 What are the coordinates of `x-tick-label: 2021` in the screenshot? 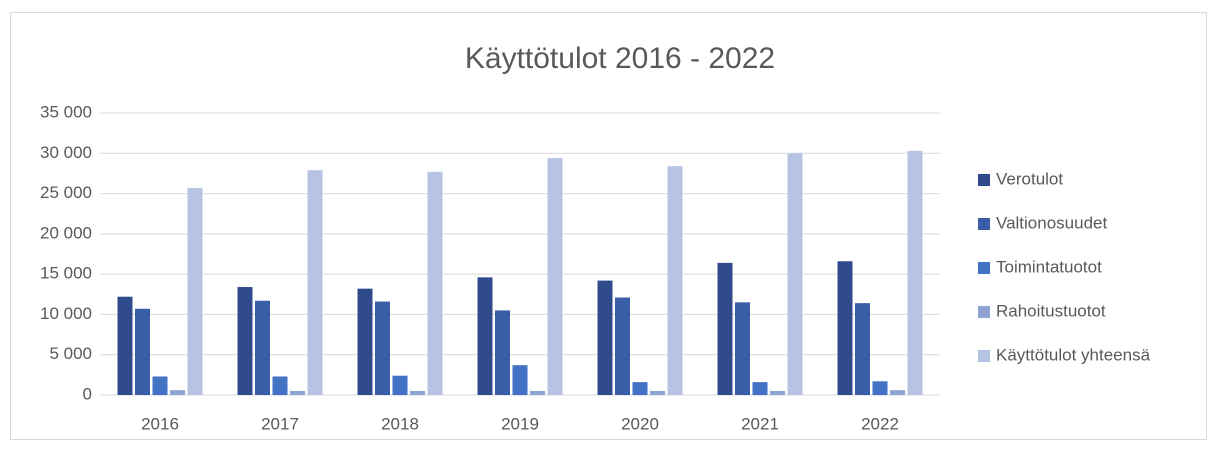 It's located at (760, 423).